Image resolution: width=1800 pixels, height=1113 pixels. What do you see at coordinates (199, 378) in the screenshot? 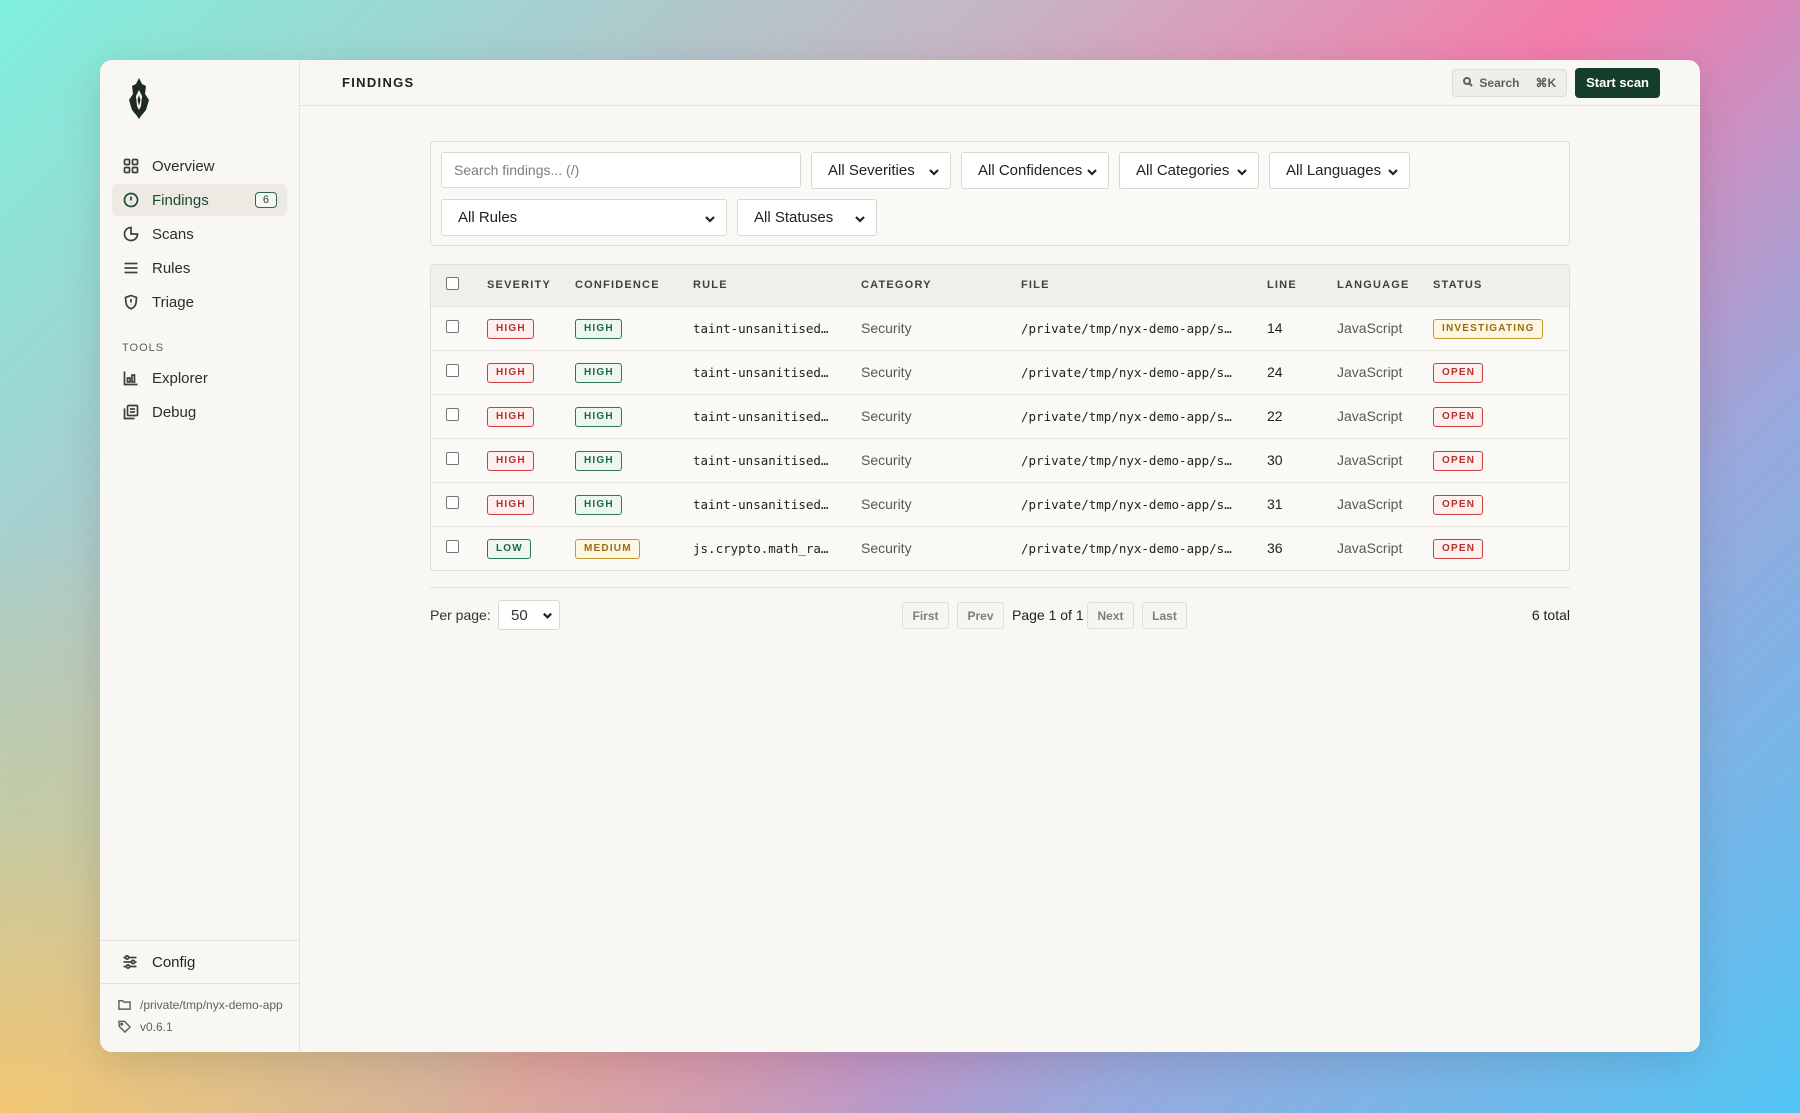
I see `sidebar-item-explorer: Explorer` at bounding box center [199, 378].